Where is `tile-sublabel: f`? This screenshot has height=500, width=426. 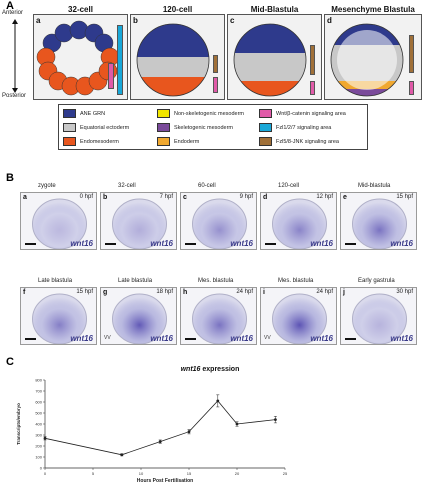
tile-sublabel: f is located at coordinates (24, 292).